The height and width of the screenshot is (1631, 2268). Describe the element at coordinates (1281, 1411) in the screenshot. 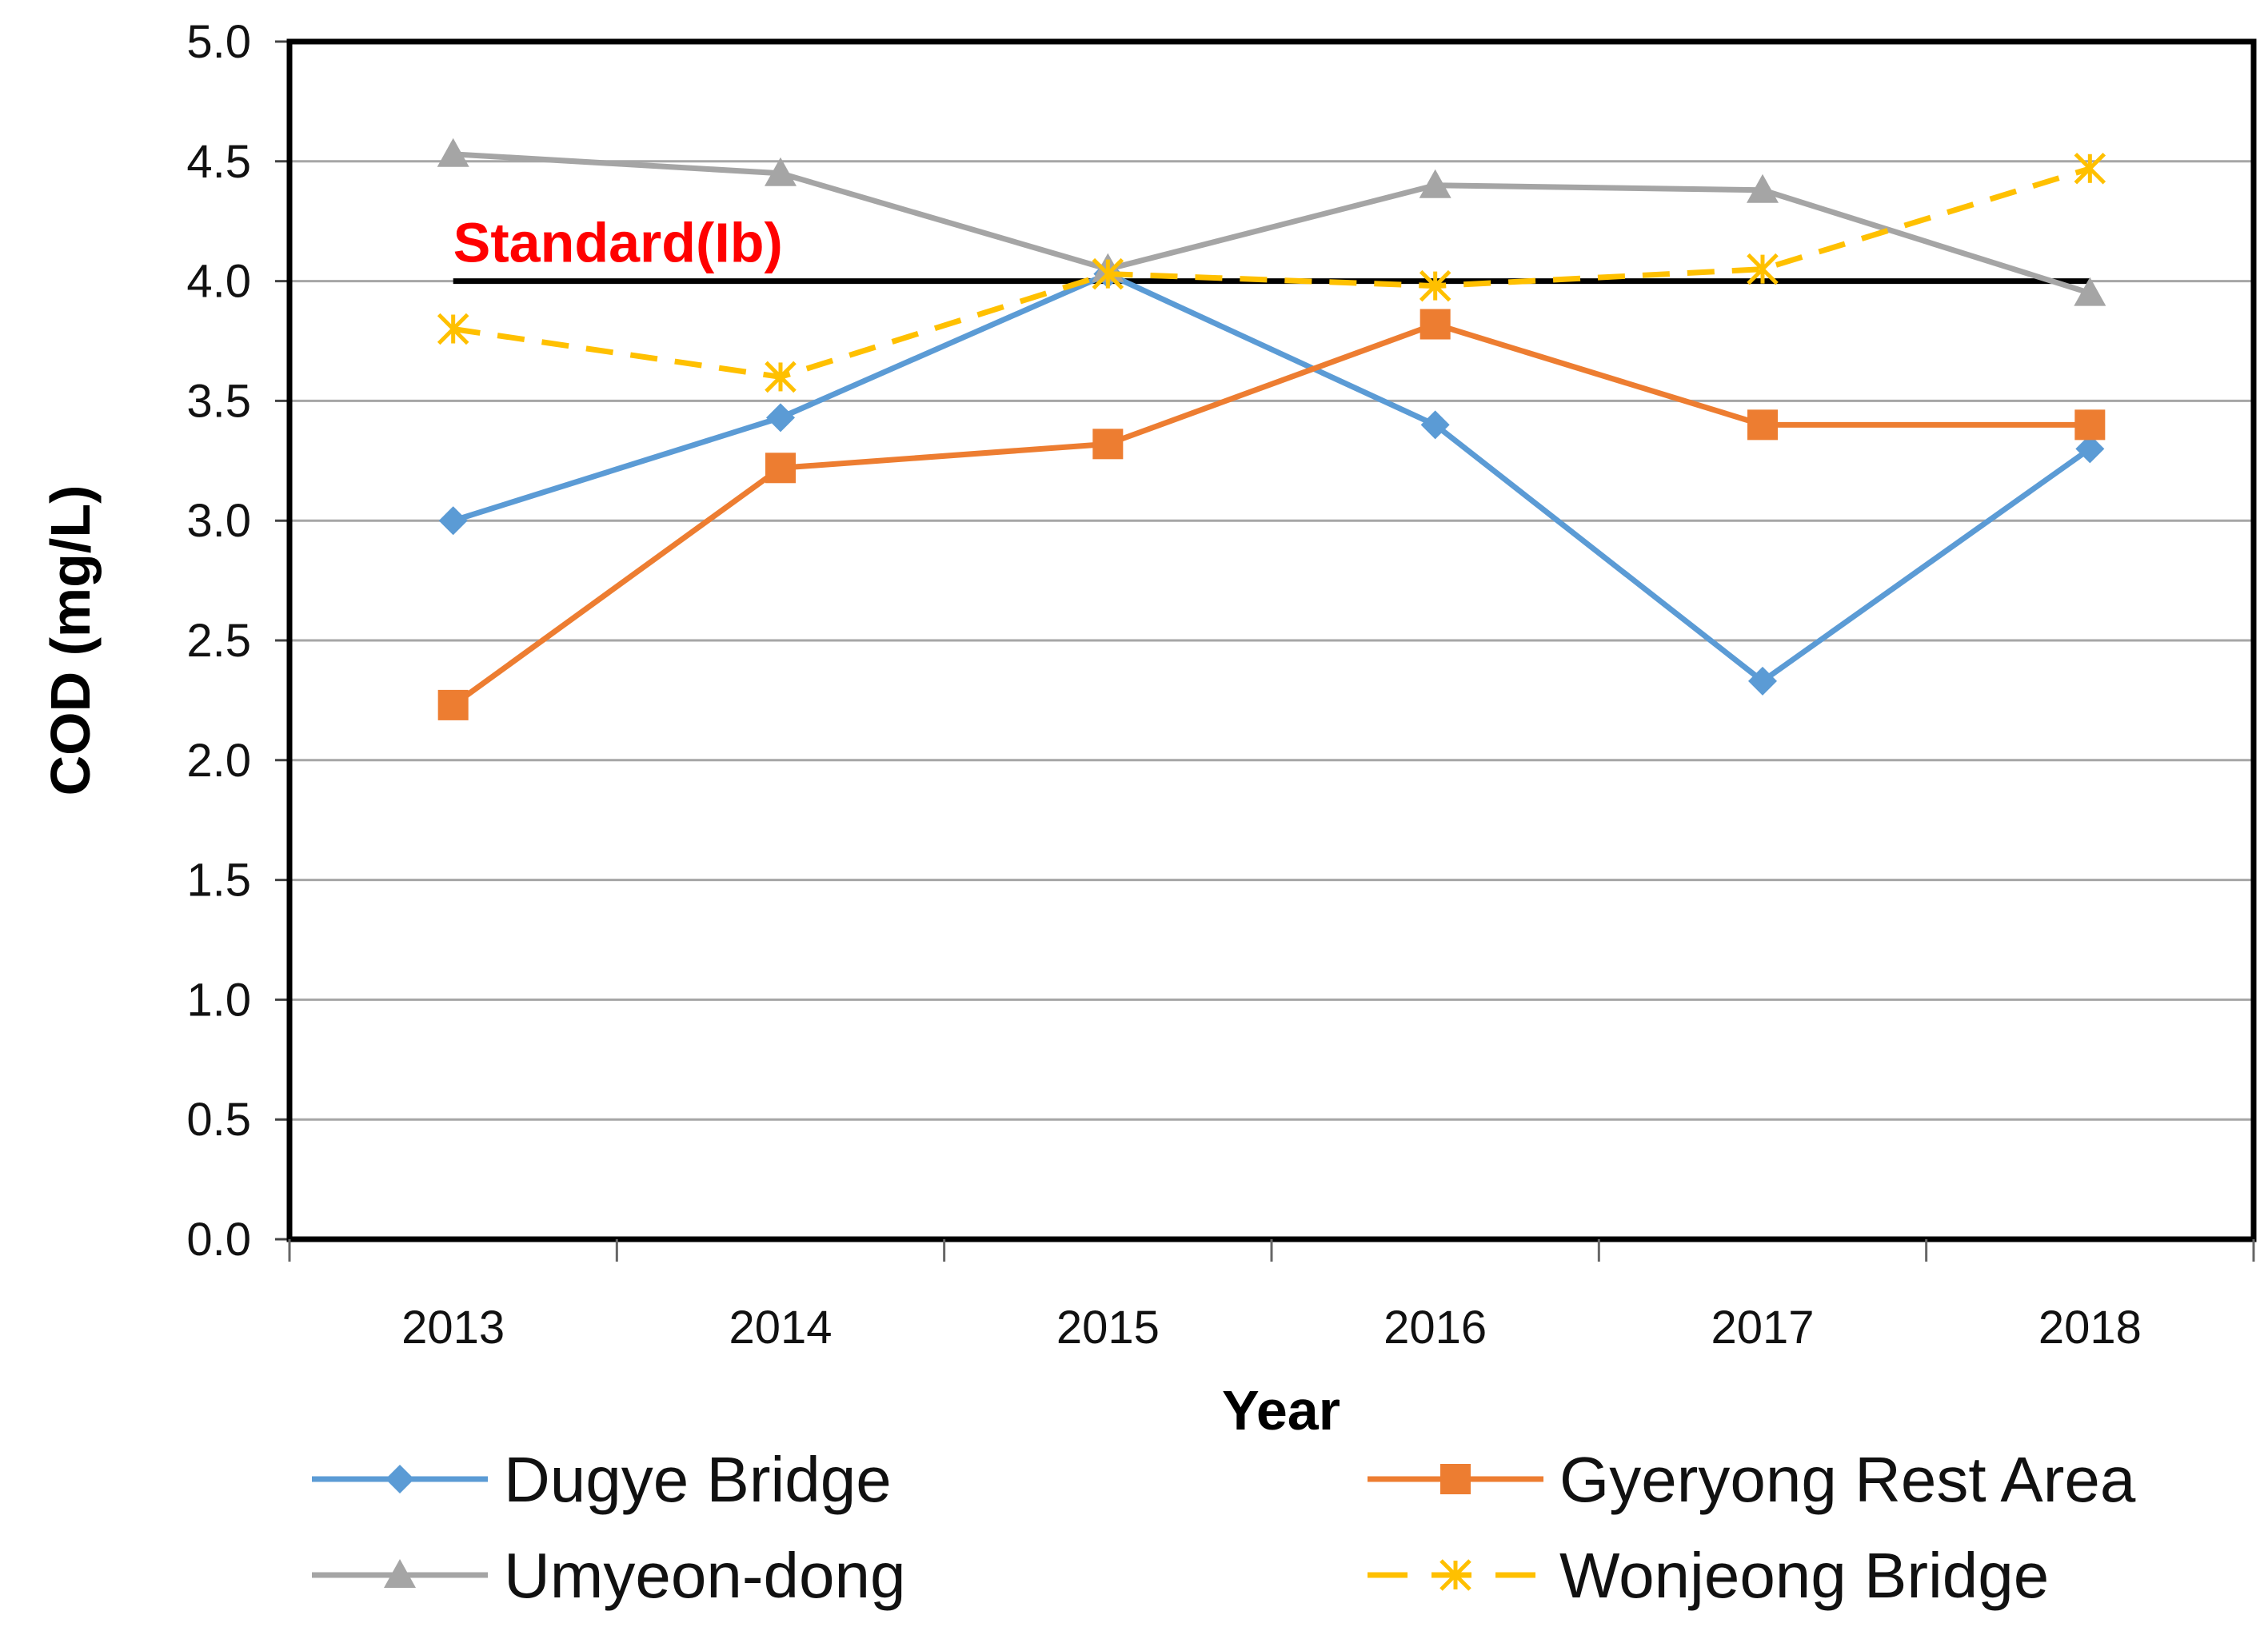

I see `x-axis-title: Year` at that location.